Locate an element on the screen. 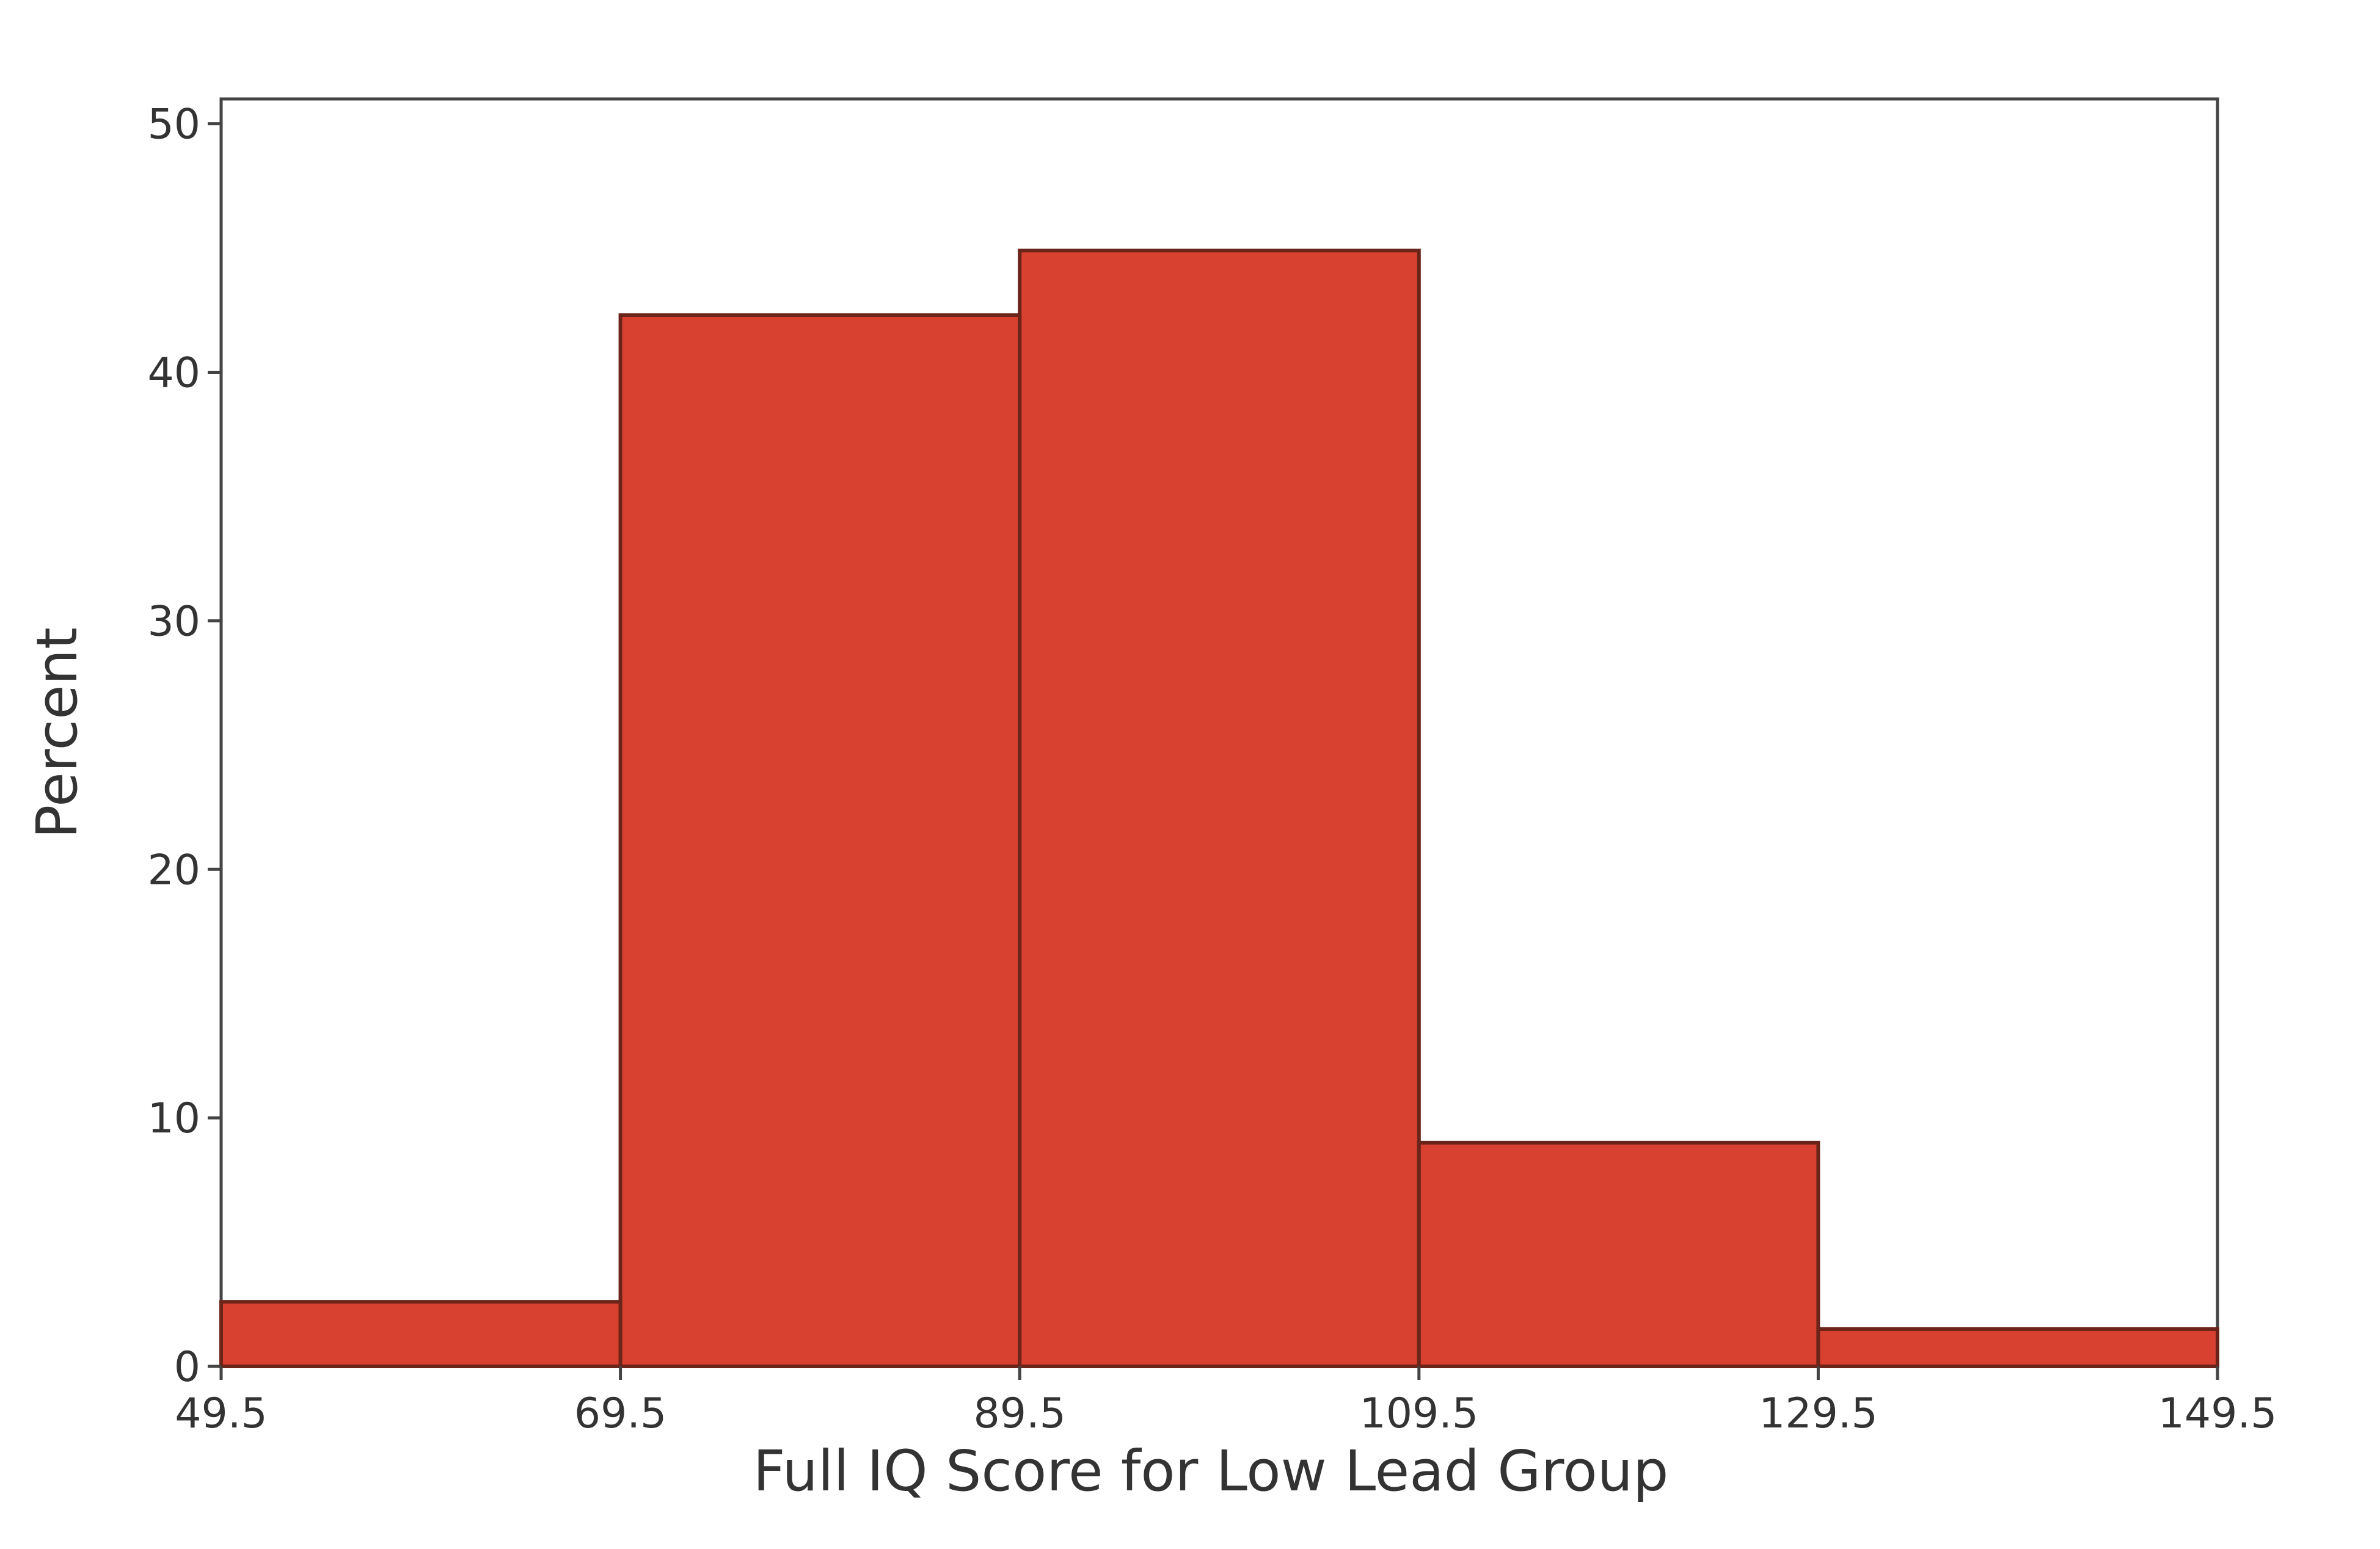  x-tick-label: 69.5 is located at coordinates (620, 1414).